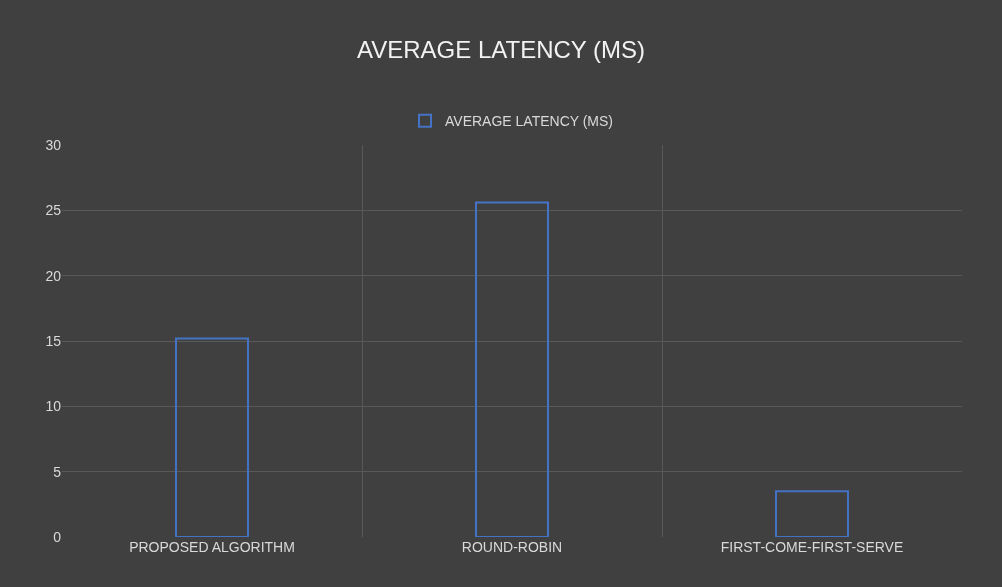  I want to click on y-tick-label: 30, so click(53, 144).